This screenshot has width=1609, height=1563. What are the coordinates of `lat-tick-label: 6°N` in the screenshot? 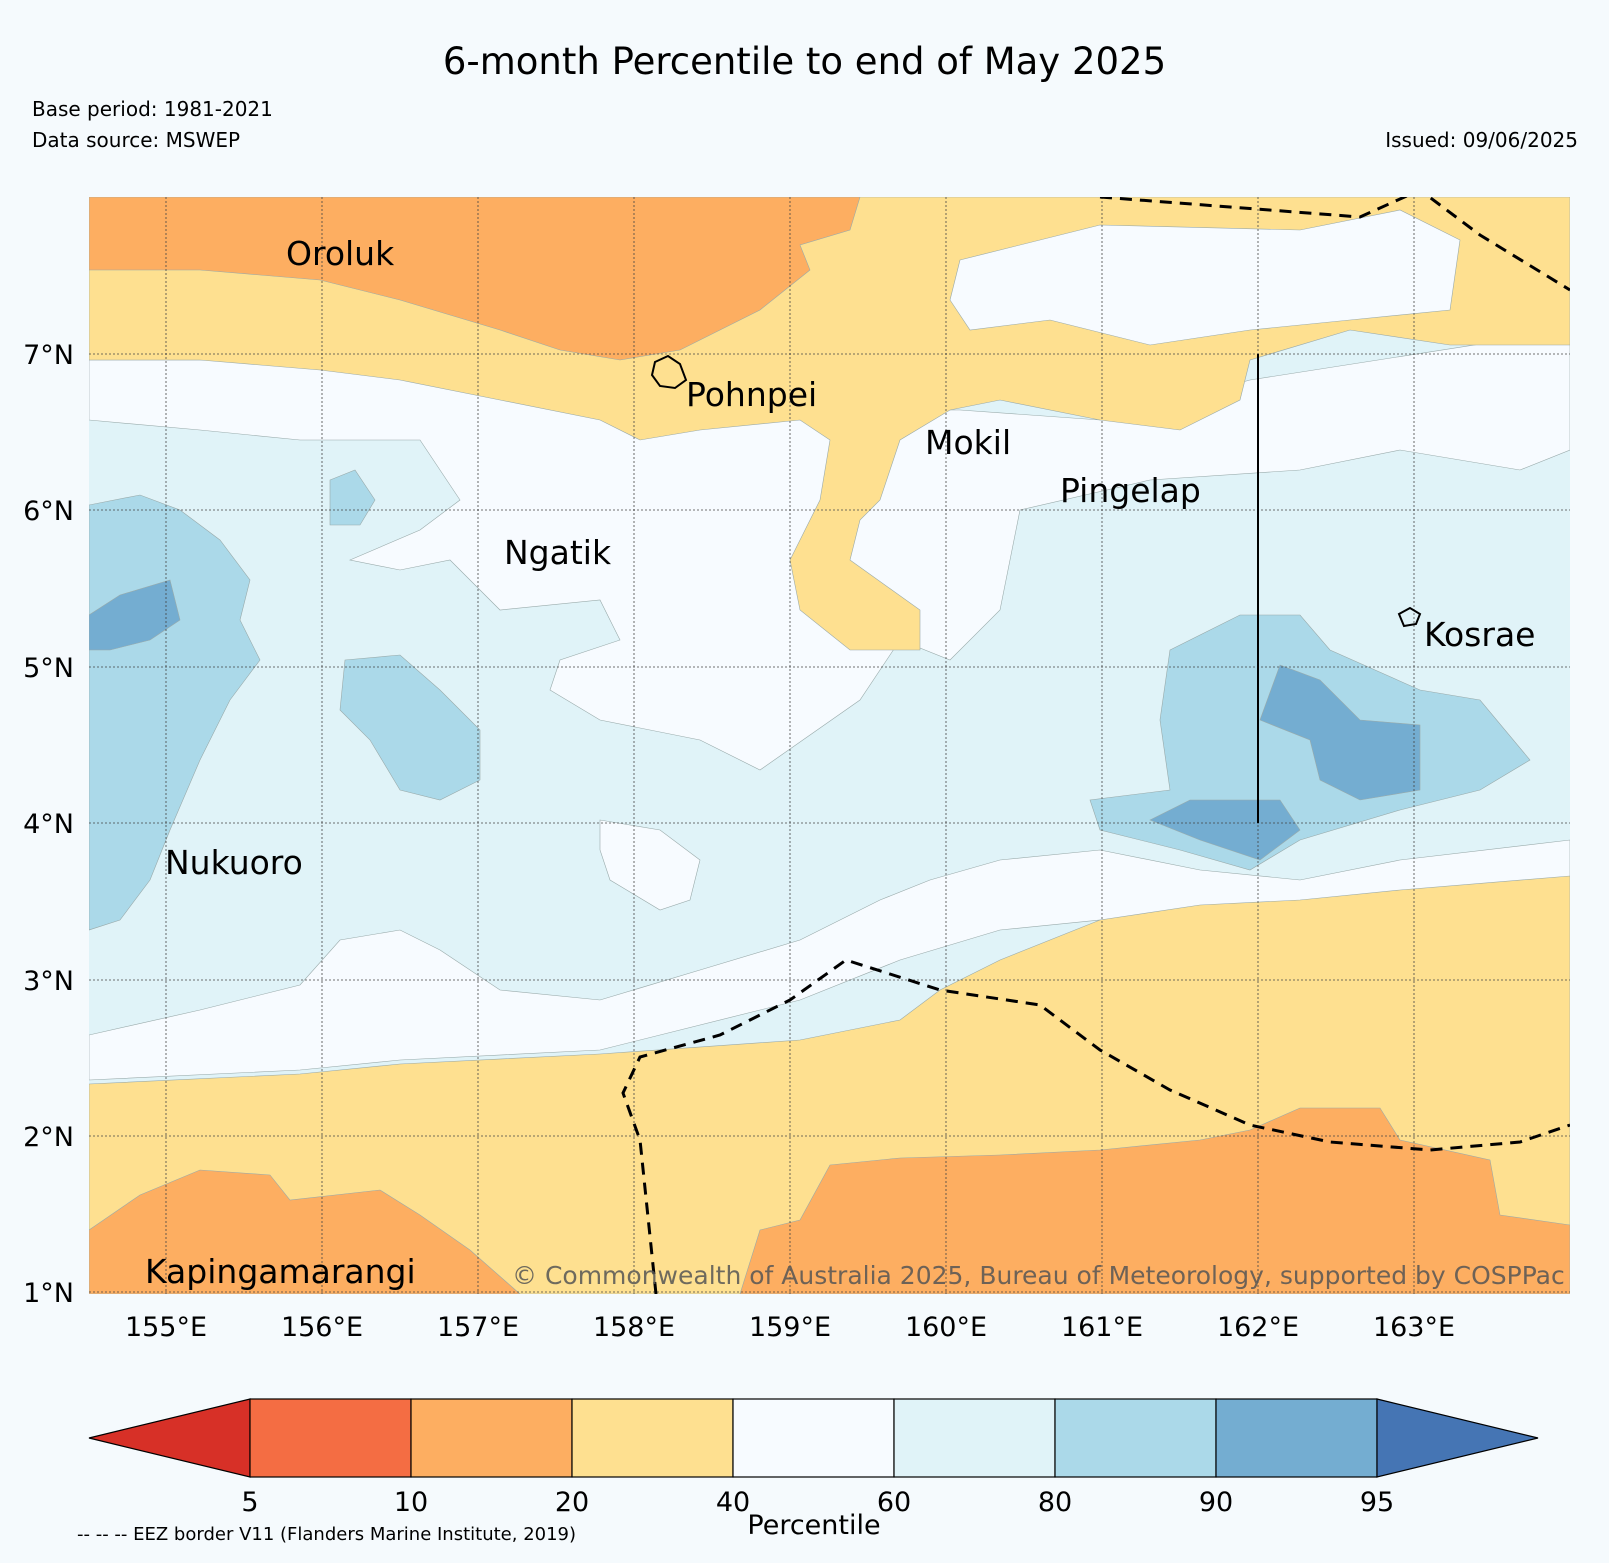 It's located at (48, 511).